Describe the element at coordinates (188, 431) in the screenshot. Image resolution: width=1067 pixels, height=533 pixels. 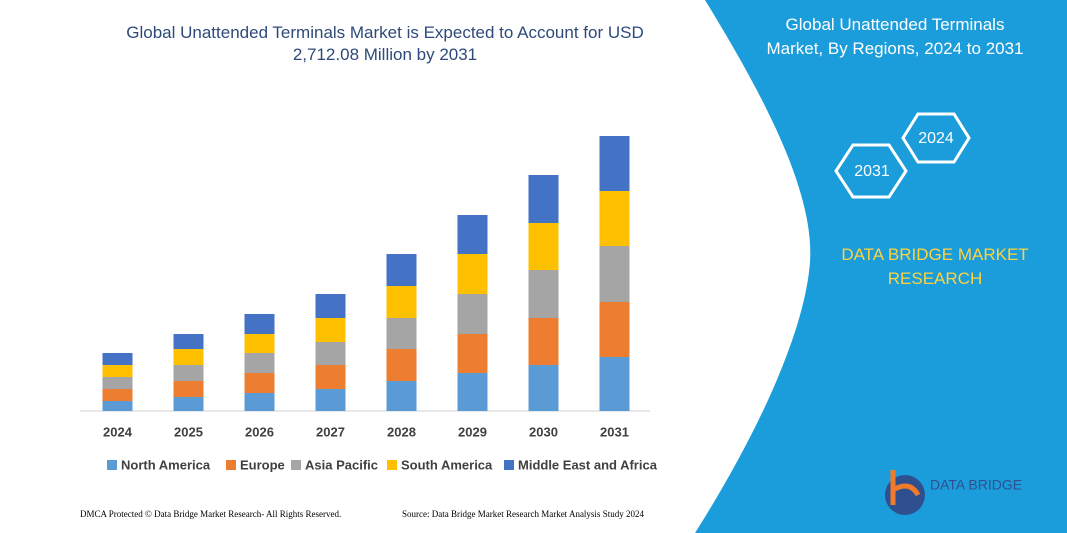
I see `x-tick-label: 2025` at that location.